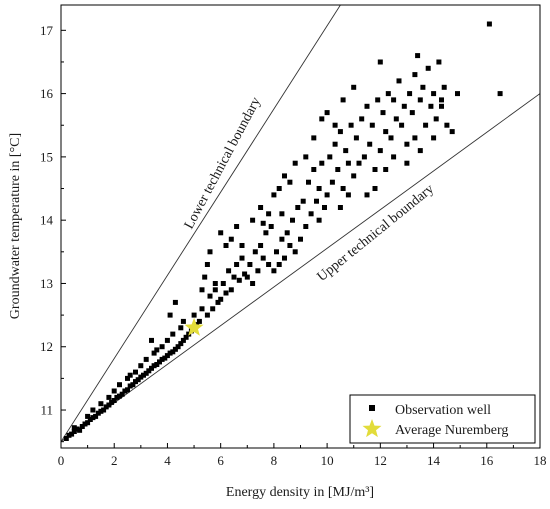 This screenshot has height=509, width=550. What do you see at coordinates (451, 430) in the screenshot?
I see `legend-average-label: Average Nuremberg` at bounding box center [451, 430].